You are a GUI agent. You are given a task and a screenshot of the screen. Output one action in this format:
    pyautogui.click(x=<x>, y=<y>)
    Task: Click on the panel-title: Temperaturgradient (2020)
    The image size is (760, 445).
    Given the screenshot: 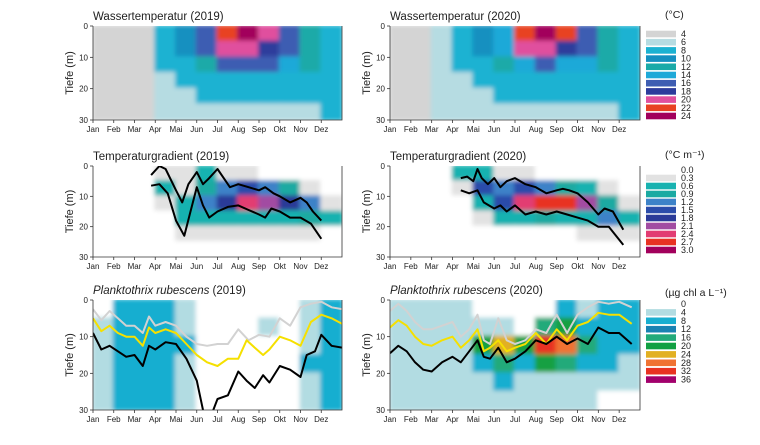 What is the action you would take?
    pyautogui.click(x=458, y=157)
    